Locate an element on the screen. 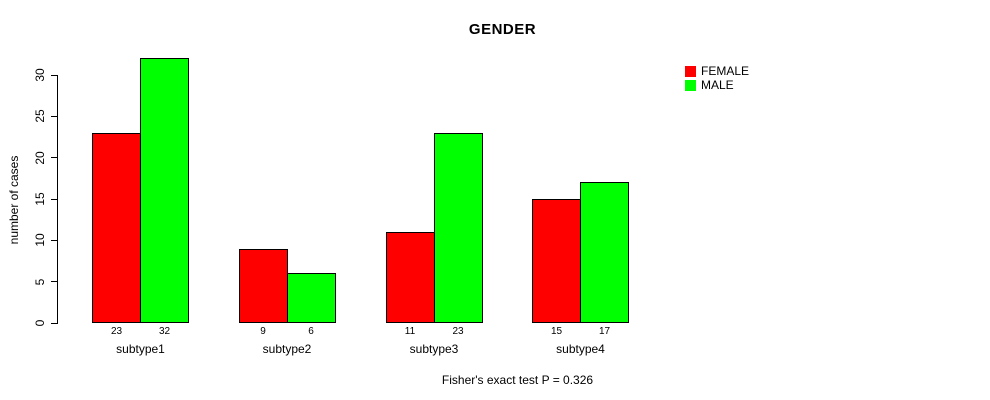  y-axis-line is located at coordinates (57, 199).